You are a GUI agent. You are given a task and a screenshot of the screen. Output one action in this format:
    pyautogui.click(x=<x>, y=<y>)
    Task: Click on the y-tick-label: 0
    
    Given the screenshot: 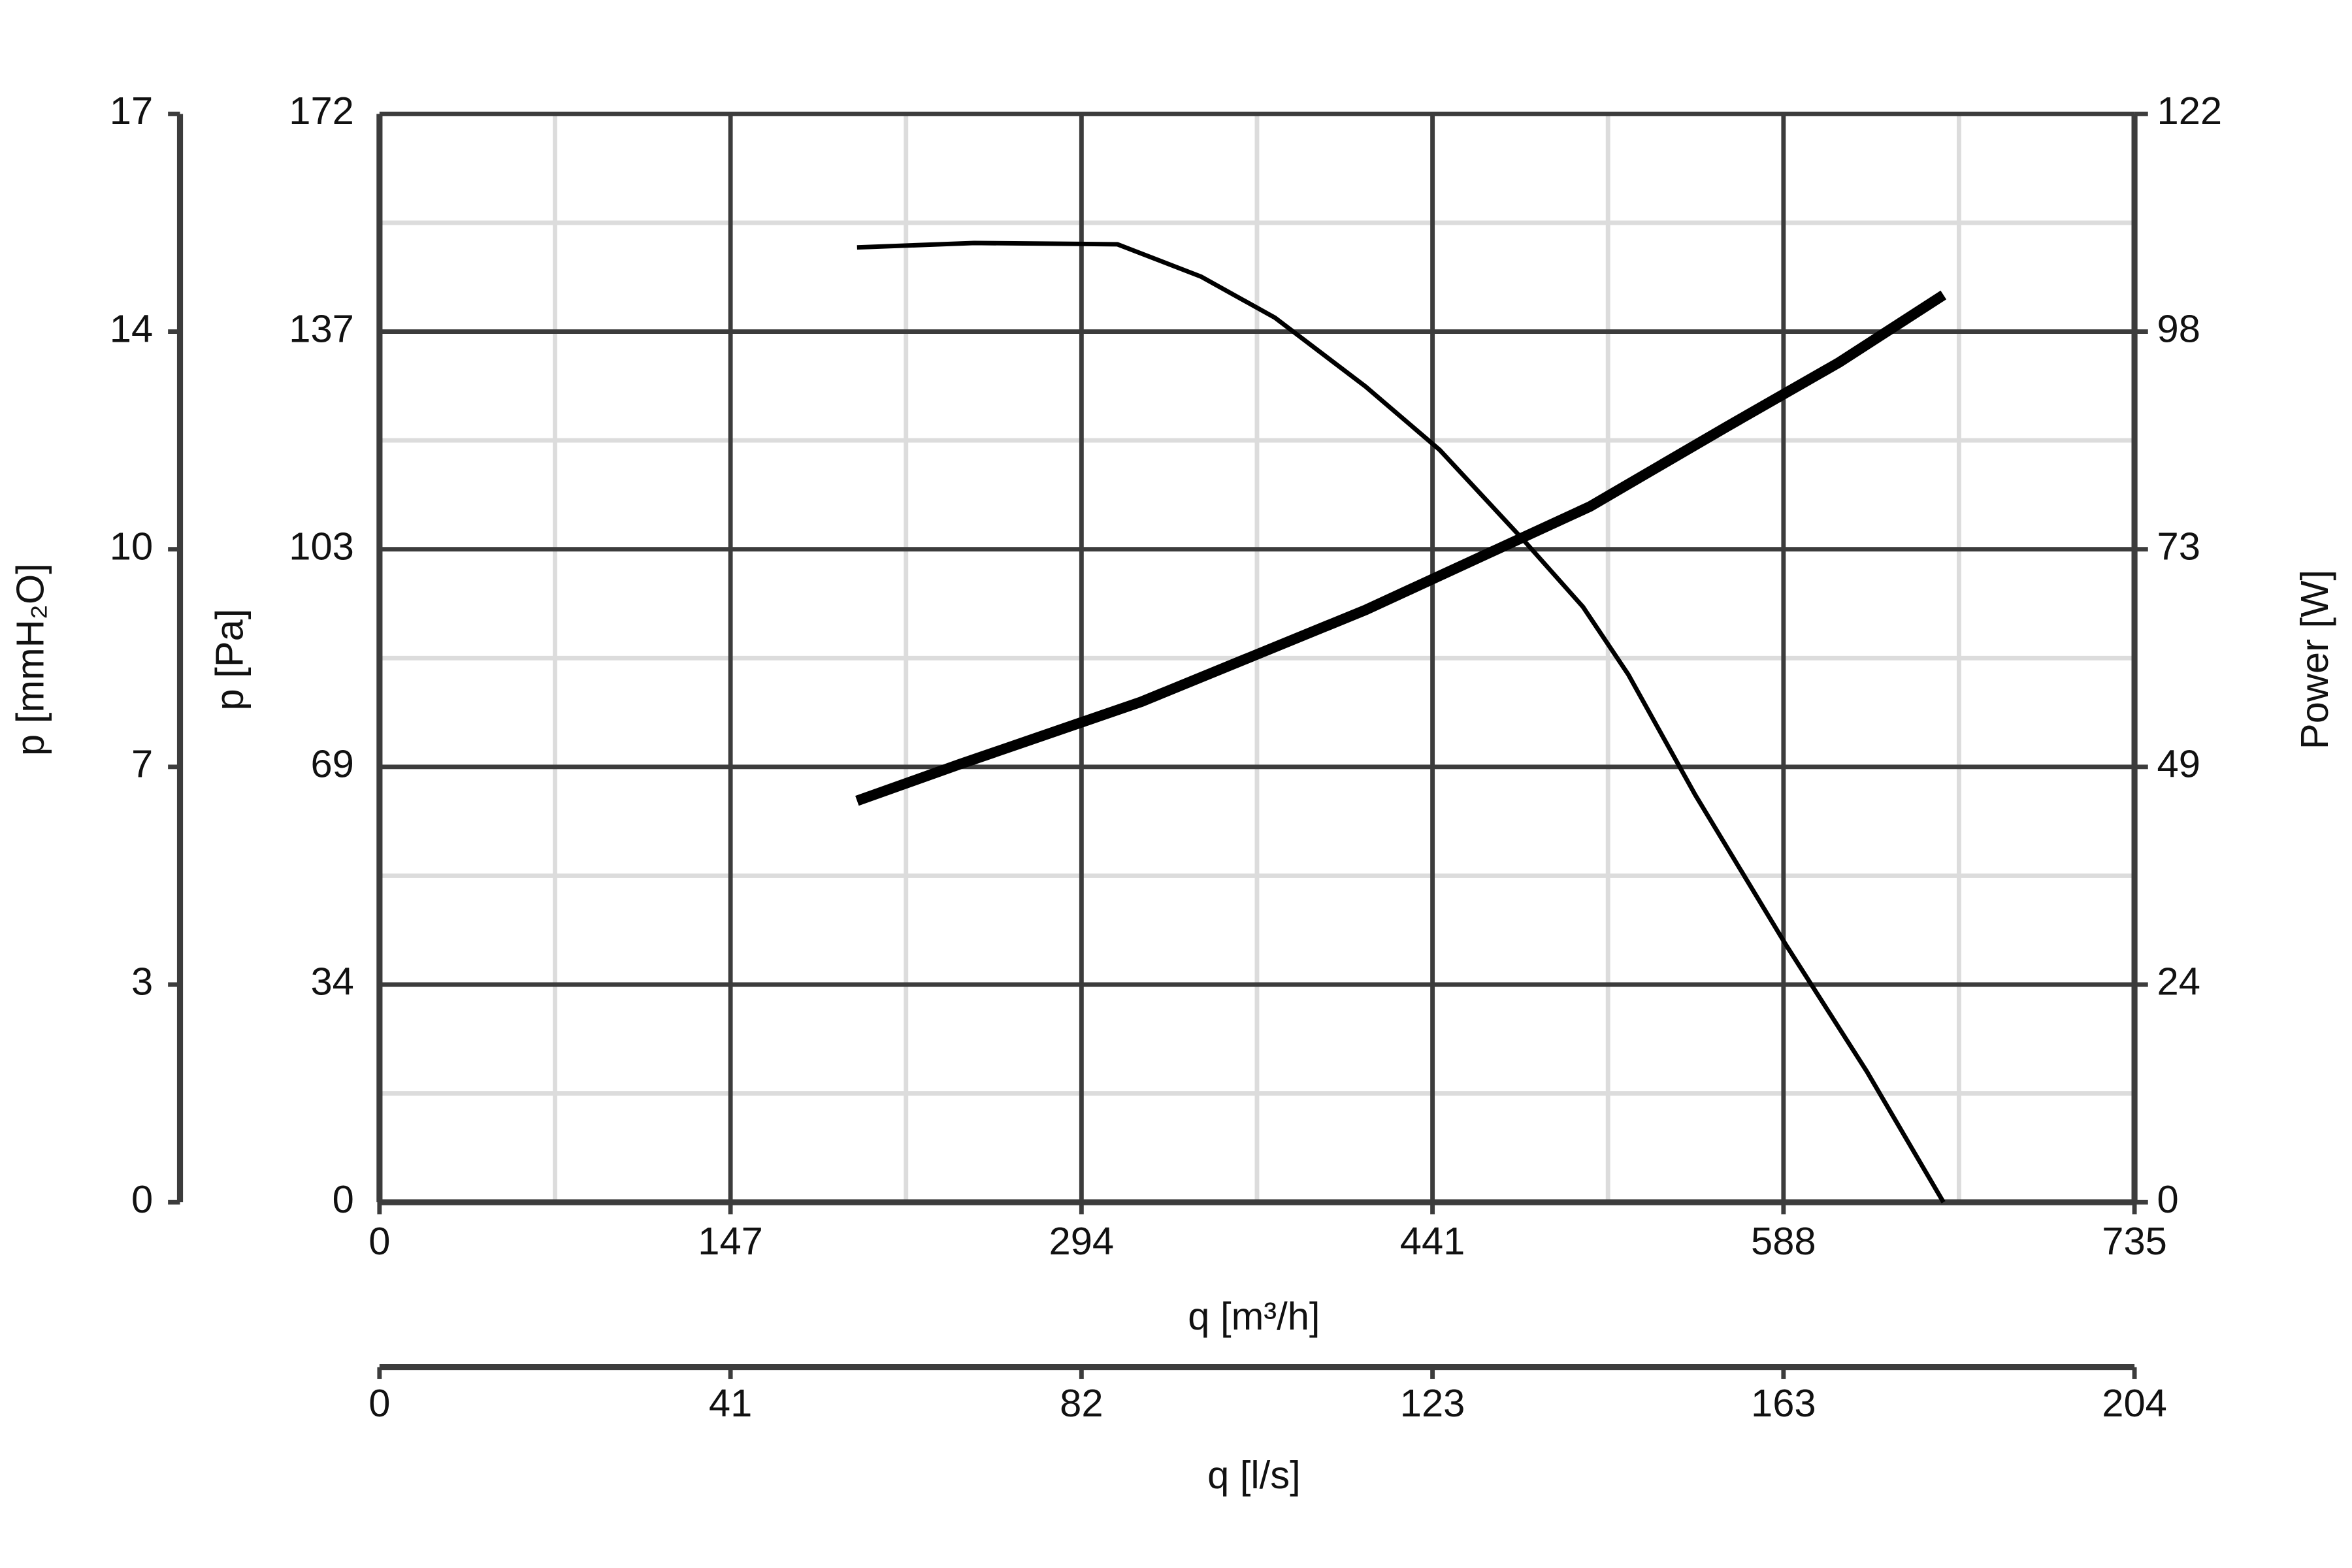 What is the action you would take?
    pyautogui.click(x=343, y=1199)
    